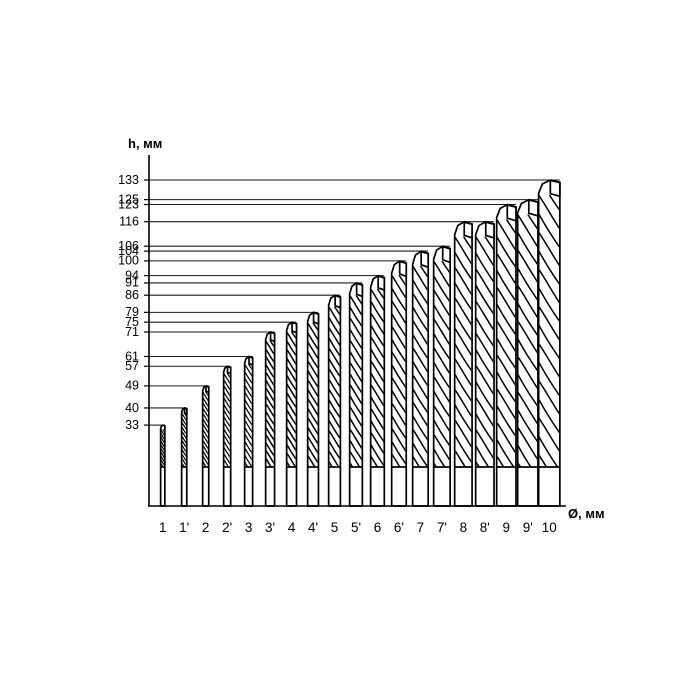  I want to click on x-tick-label: 5, so click(335, 527).